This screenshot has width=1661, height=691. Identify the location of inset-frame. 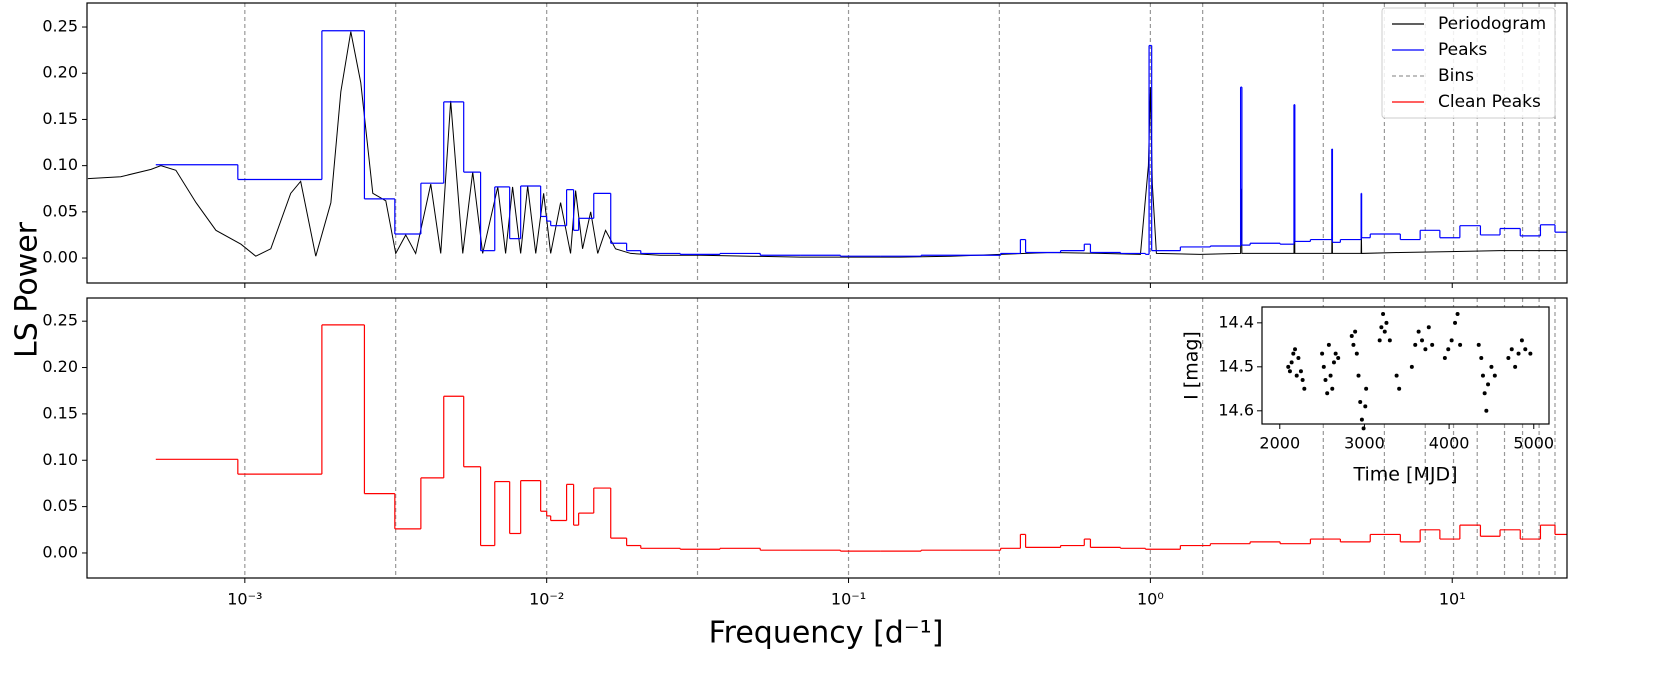
(1405, 365).